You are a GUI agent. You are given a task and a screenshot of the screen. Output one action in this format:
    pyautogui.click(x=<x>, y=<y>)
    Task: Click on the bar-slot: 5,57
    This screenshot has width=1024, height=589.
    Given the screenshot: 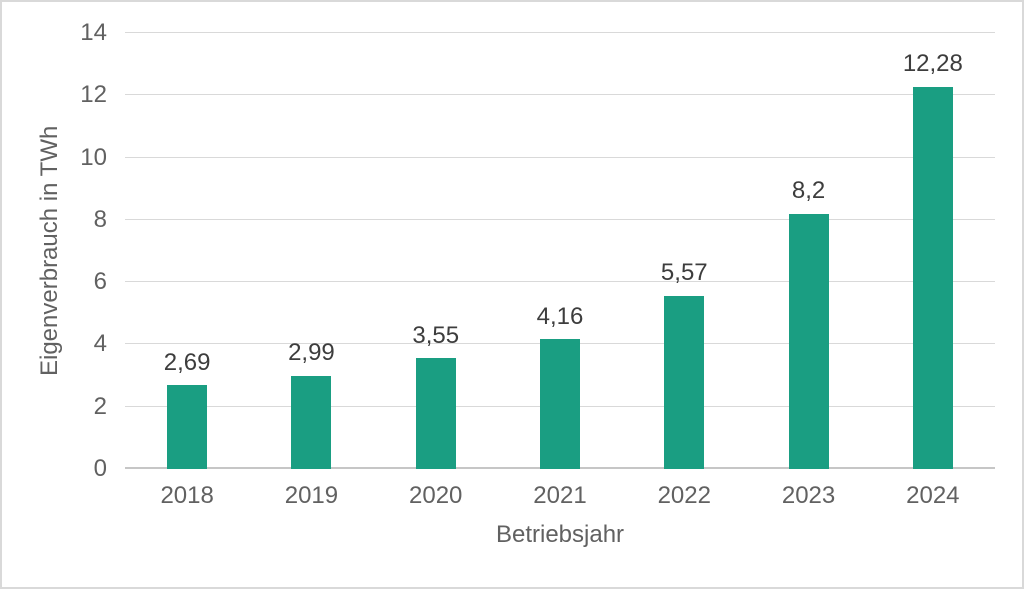 What is the action you would take?
    pyautogui.click(x=684, y=251)
    